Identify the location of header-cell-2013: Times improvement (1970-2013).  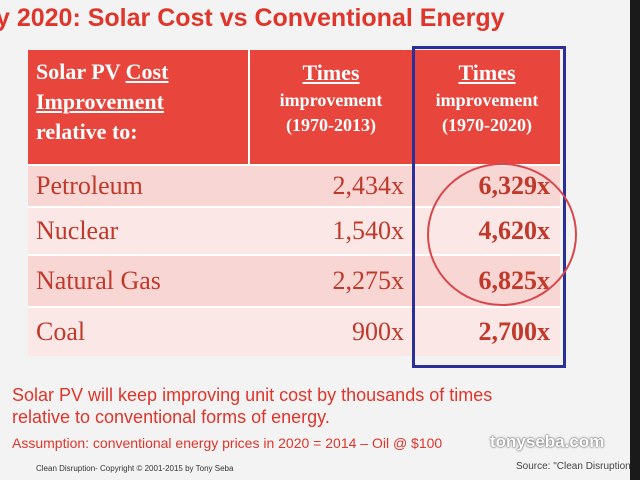
(332, 107).